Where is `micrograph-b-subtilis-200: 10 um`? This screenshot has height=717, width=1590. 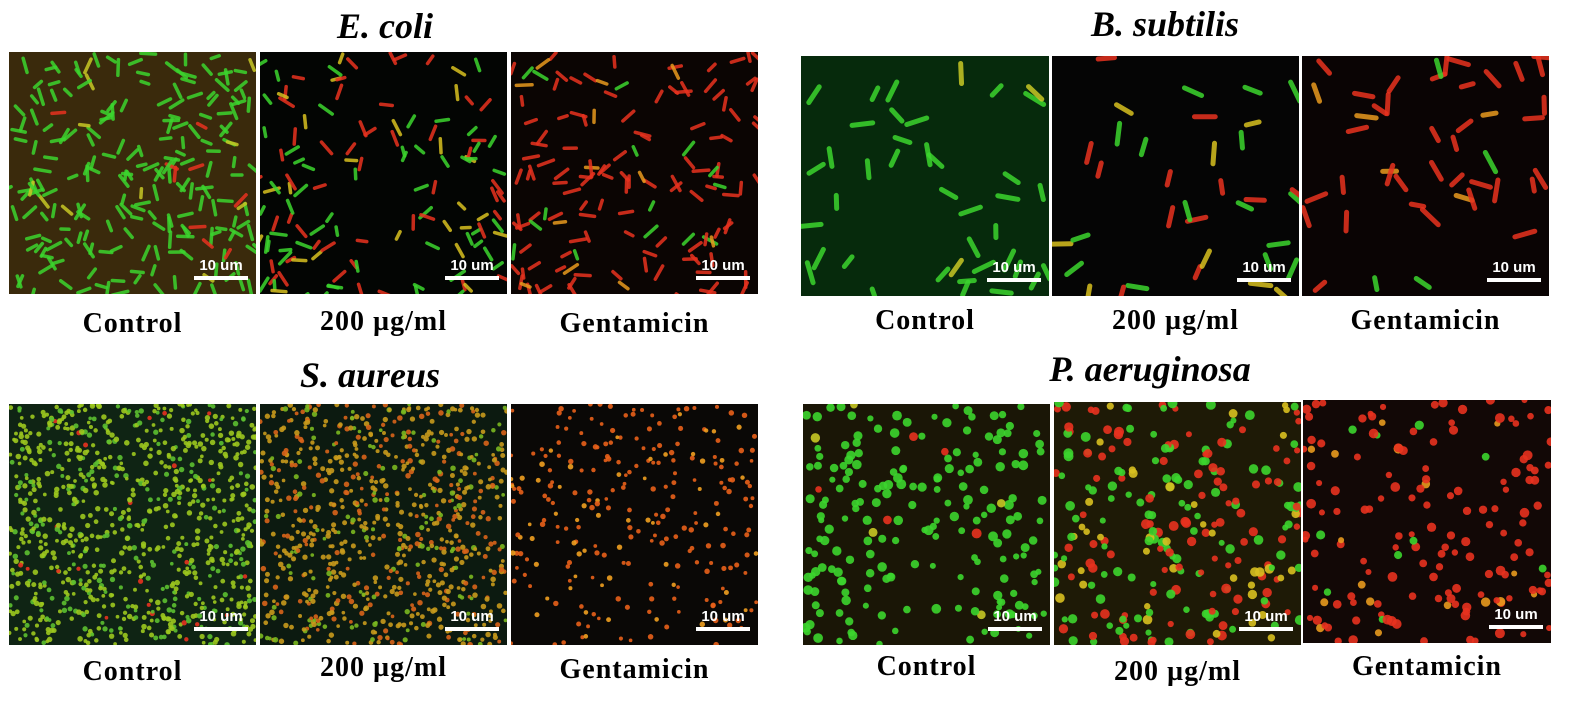
micrograph-b-subtilis-200: 10 um is located at coordinates (1175, 176).